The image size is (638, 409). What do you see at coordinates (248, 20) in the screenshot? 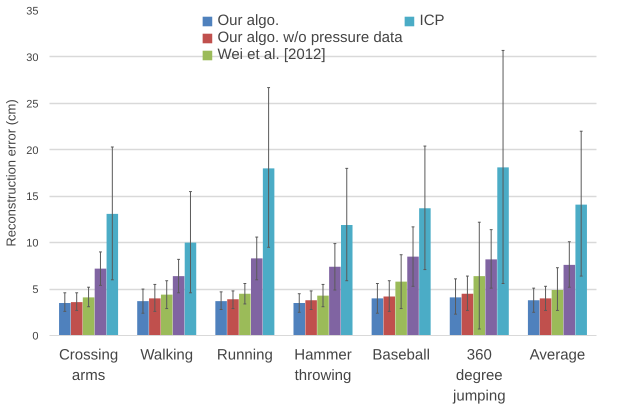
I see `legend-label: Our algo.` at bounding box center [248, 20].